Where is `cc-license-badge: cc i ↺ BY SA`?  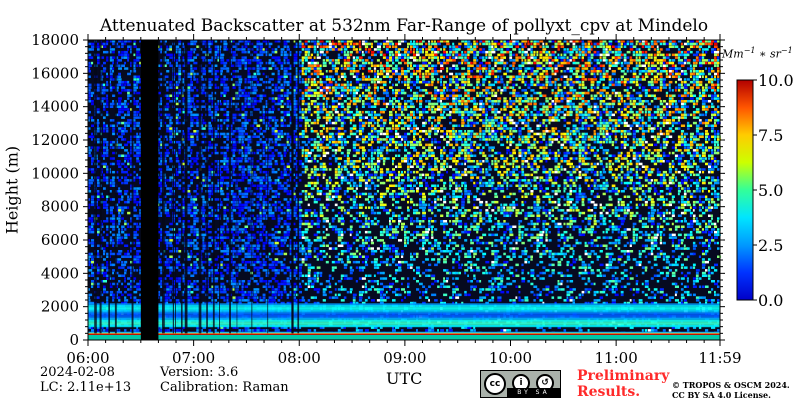 cc-license-badge: cc i ↺ BY SA is located at coordinates (520, 384).